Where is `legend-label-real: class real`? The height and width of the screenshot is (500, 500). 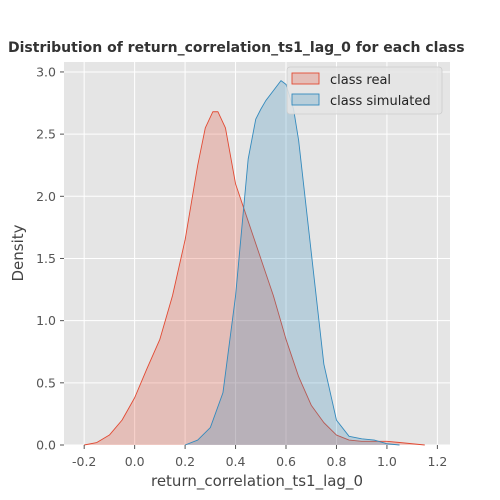
legend-label-real: class real is located at coordinates (360, 80).